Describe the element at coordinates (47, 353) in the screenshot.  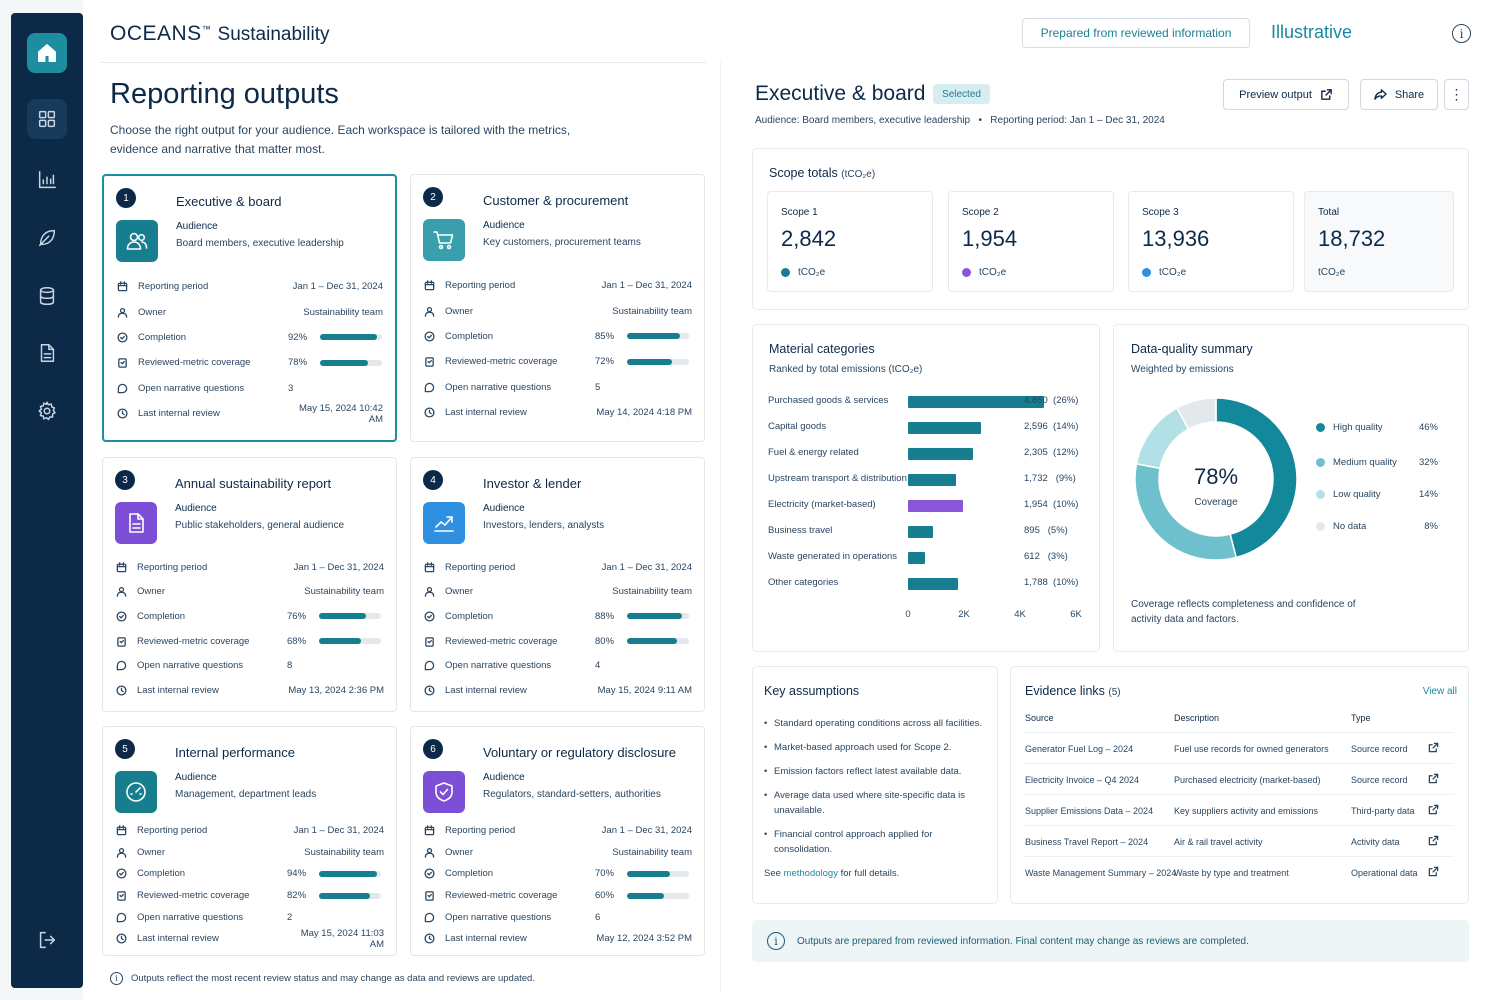
I see `nav-documents` at that location.